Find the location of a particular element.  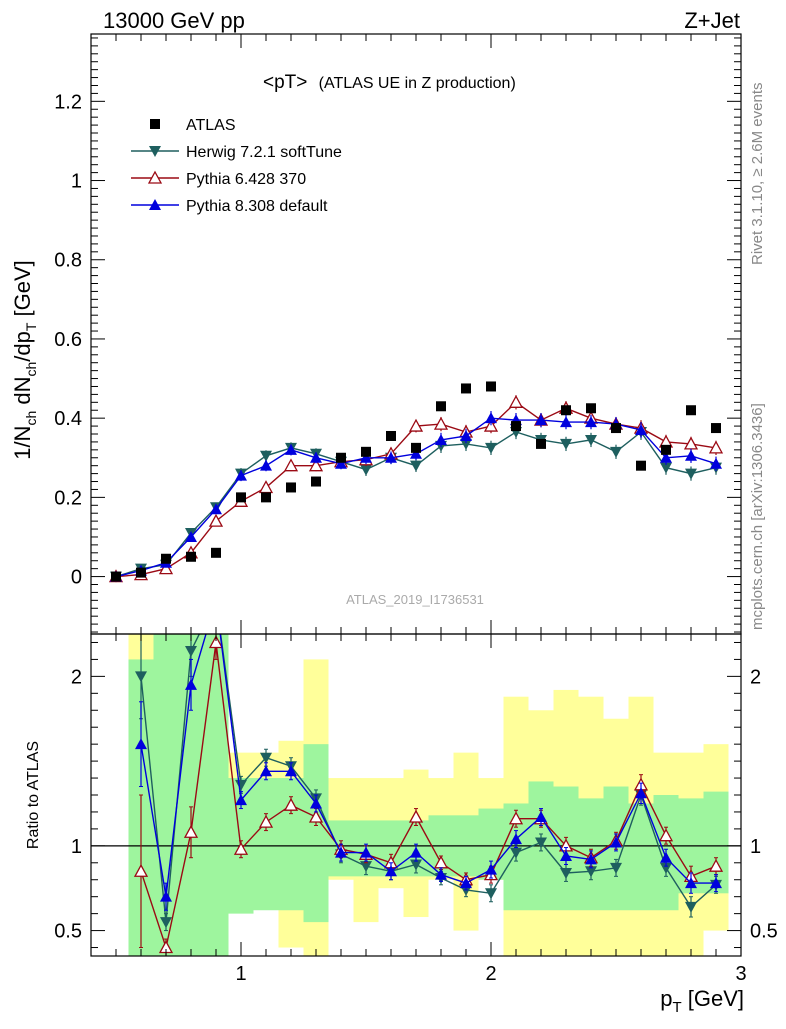

legend-entry-pythia8: Pythia 8.308 default is located at coordinates (229, 206).